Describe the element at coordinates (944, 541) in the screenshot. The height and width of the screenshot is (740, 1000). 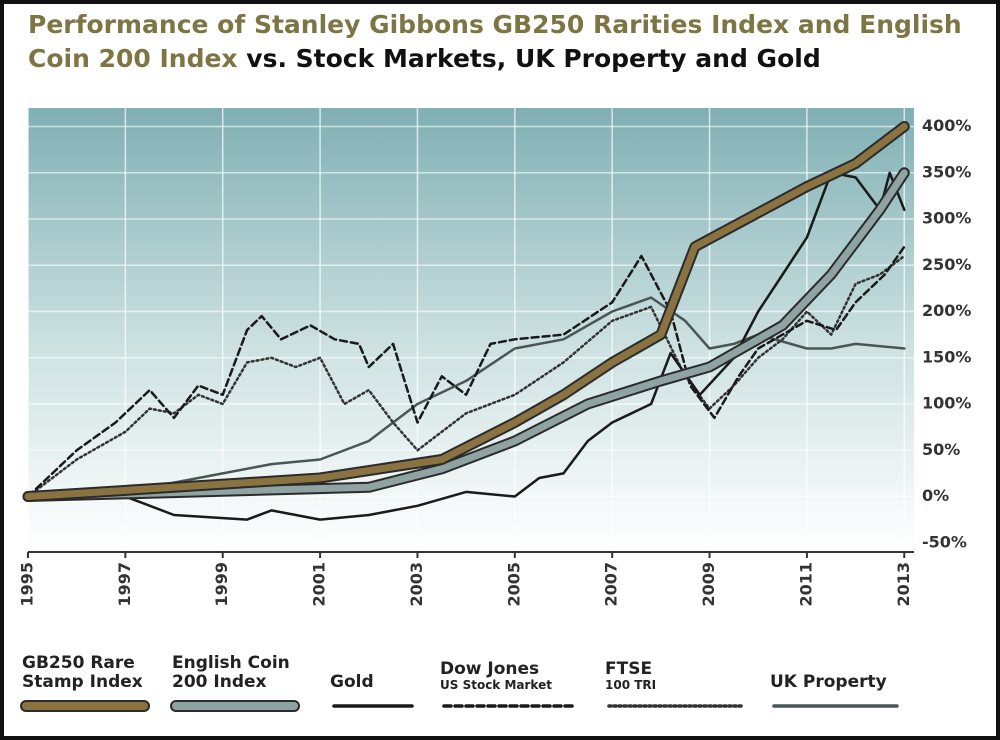
I see `y-tick-label: -50%` at that location.